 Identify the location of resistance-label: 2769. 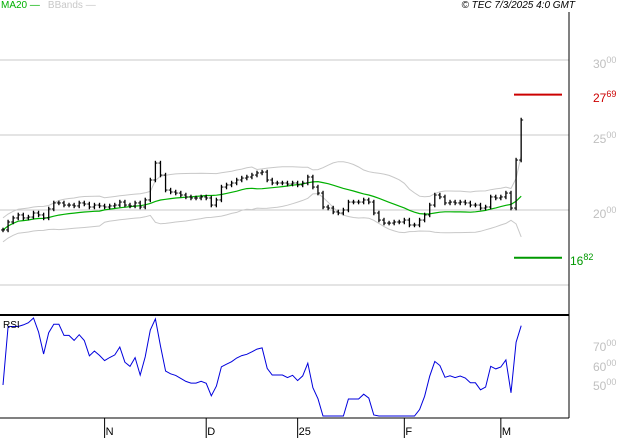
(604, 97).